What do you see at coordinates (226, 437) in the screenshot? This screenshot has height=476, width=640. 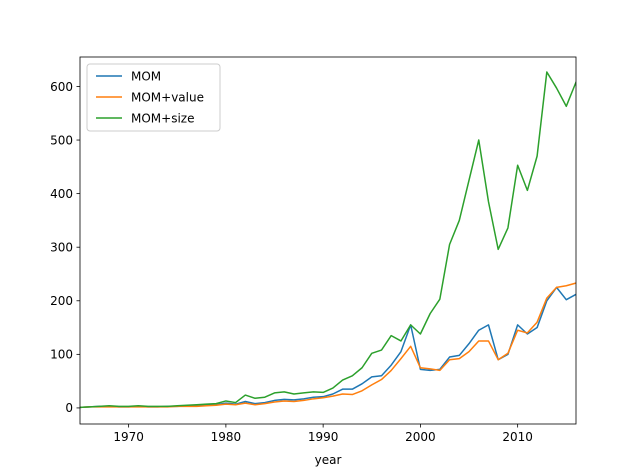 I see `x-tick-label: 1980` at bounding box center [226, 437].